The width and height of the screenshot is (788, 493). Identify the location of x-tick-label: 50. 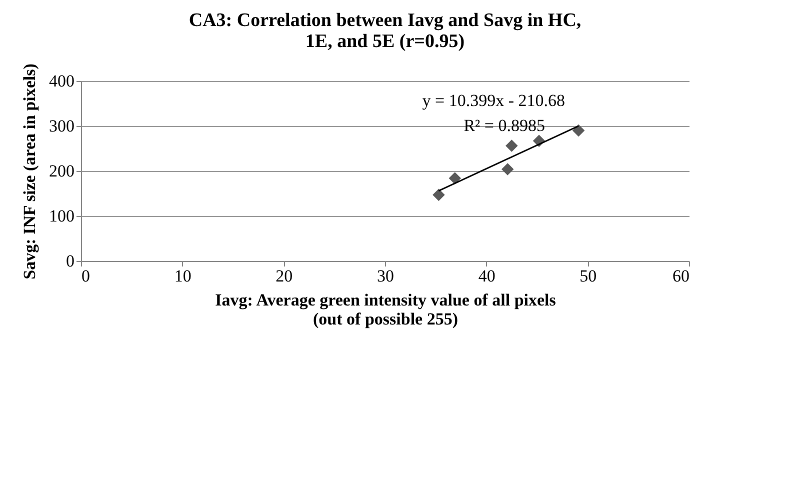
(588, 276).